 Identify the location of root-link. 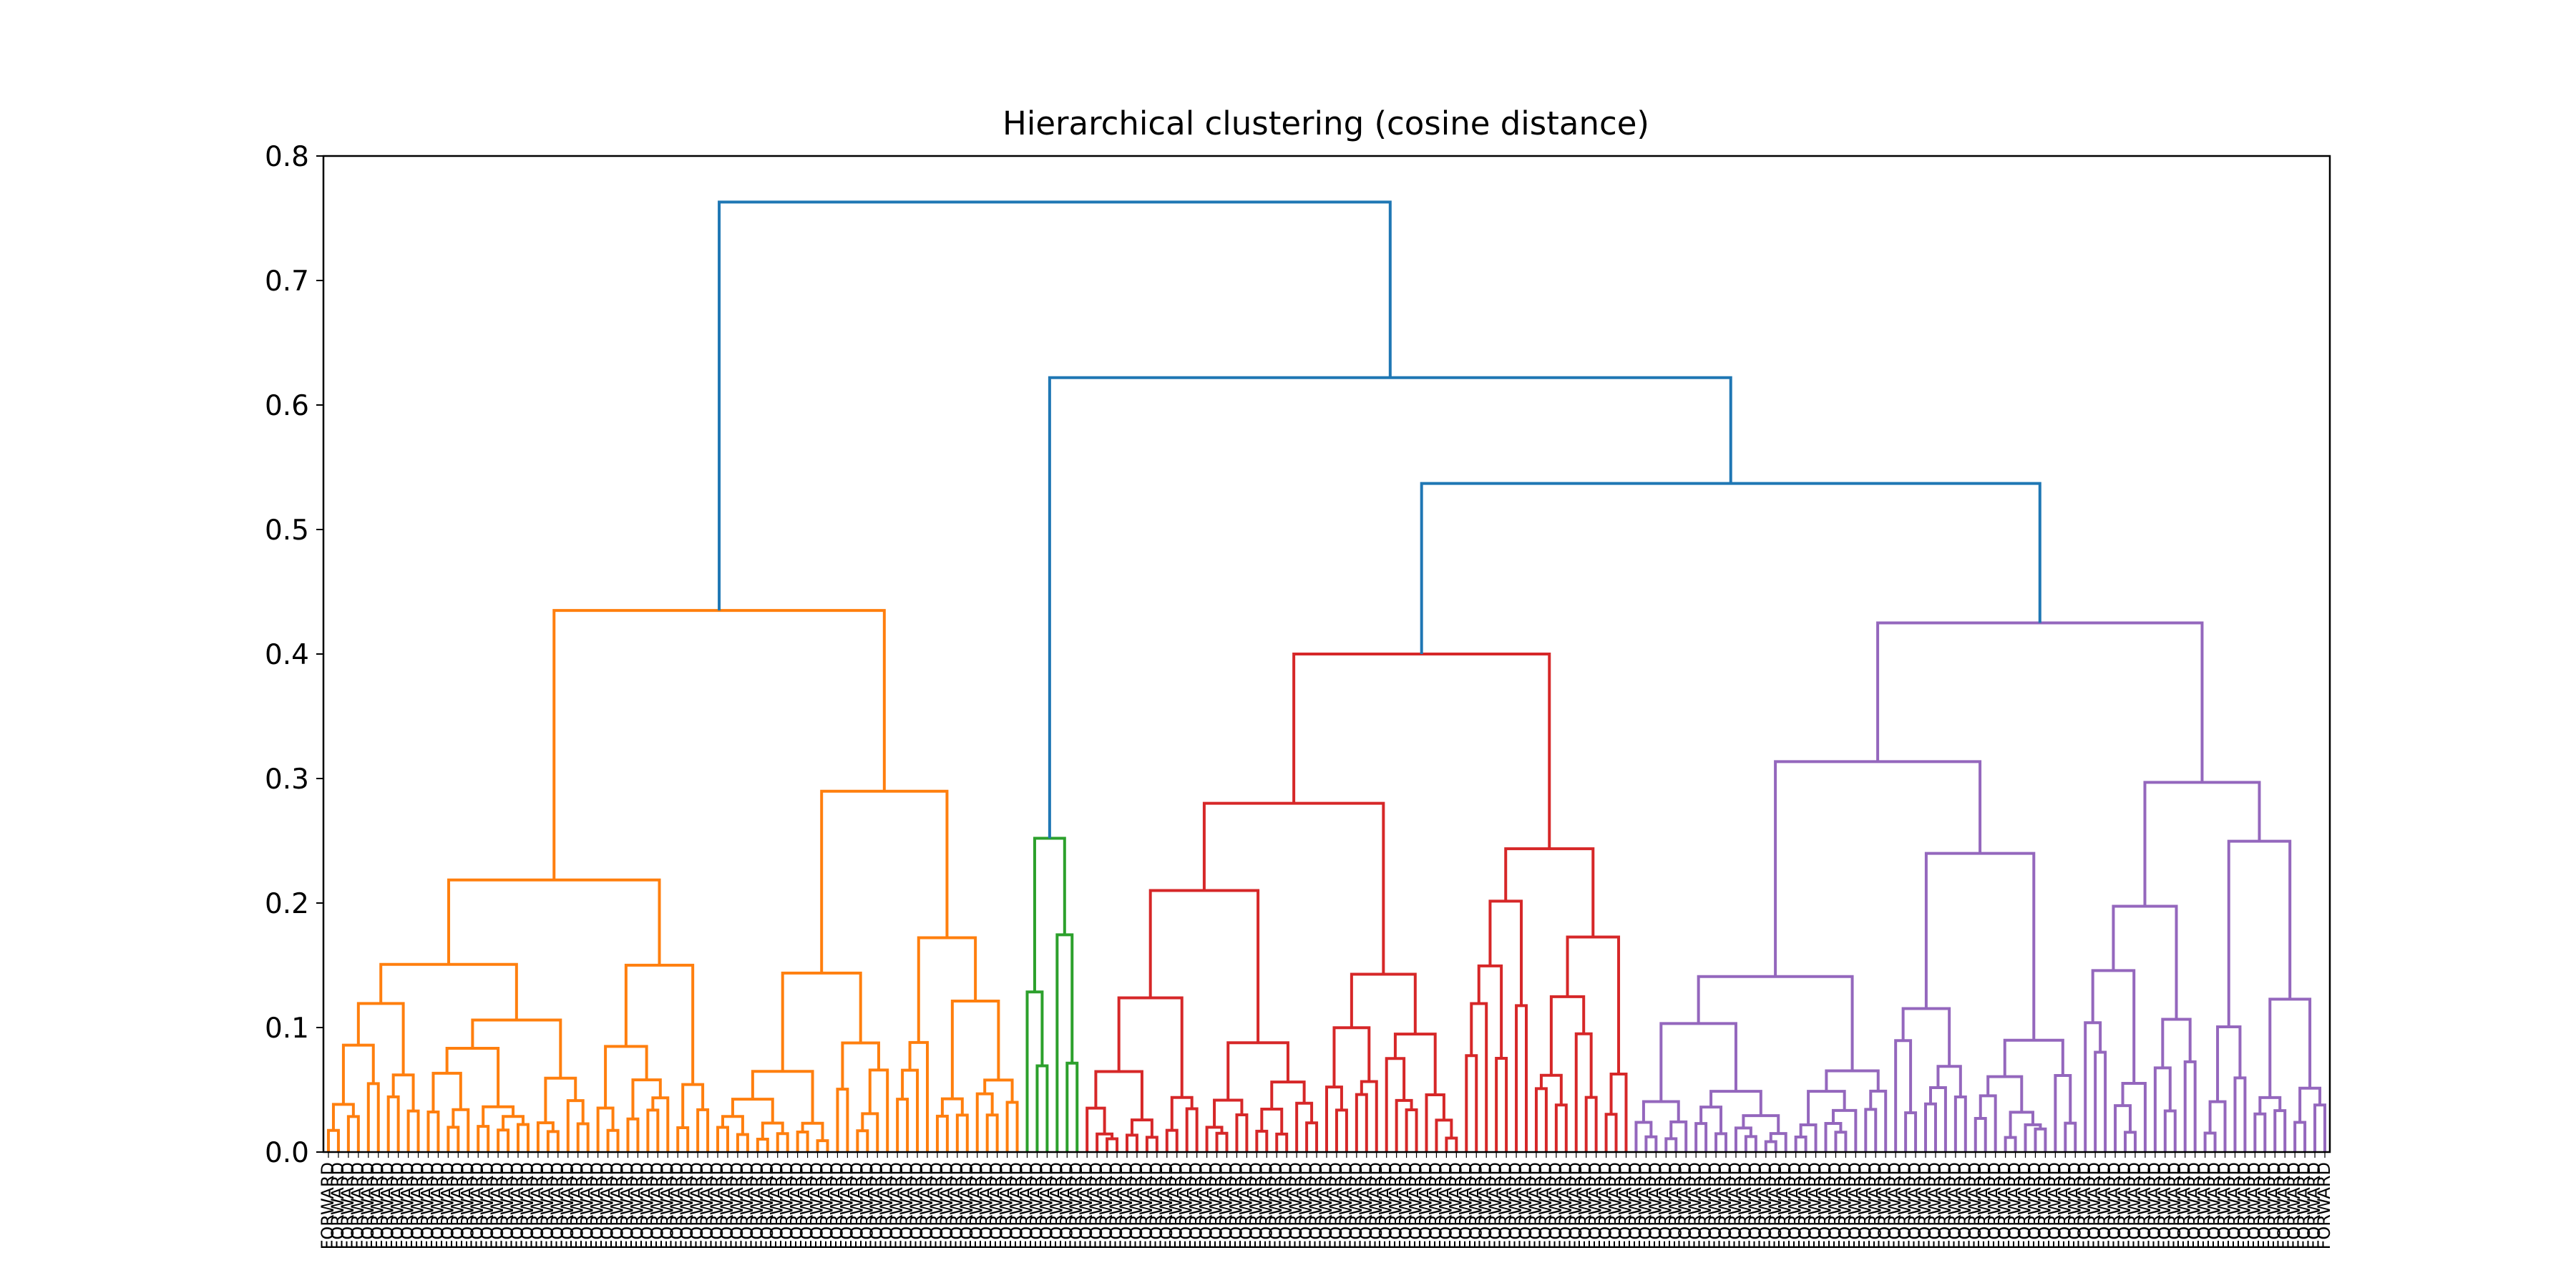
(1055, 405).